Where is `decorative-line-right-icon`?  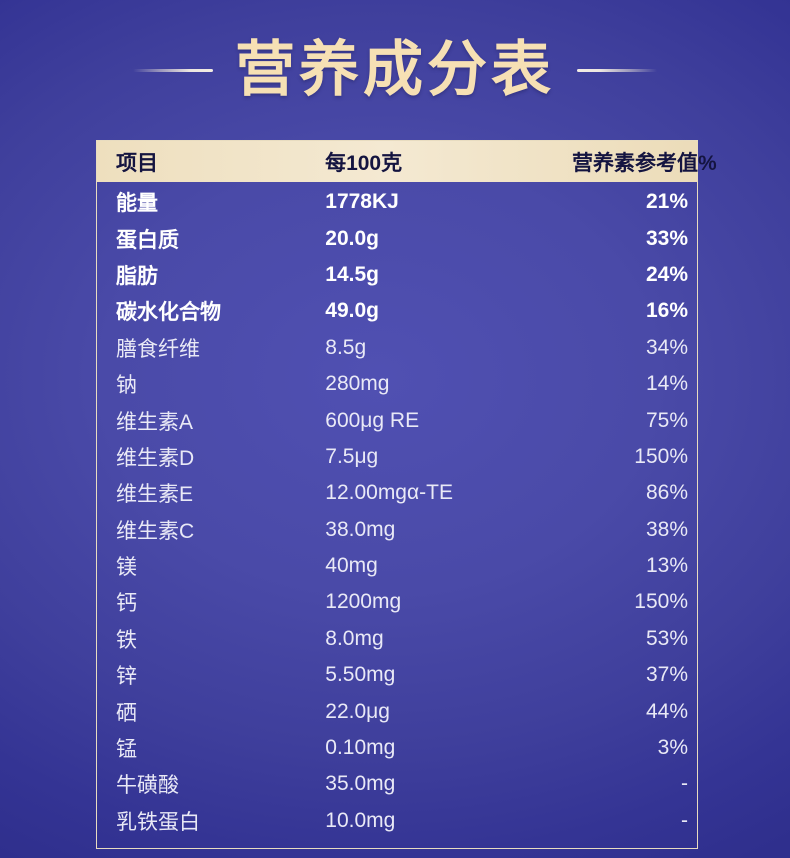
decorative-line-right-icon is located at coordinates (617, 70).